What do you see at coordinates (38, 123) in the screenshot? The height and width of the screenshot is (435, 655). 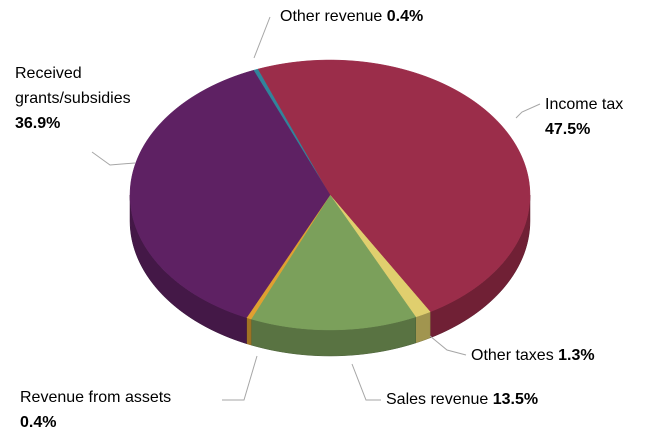 I see `label-value: 36.9%` at bounding box center [38, 123].